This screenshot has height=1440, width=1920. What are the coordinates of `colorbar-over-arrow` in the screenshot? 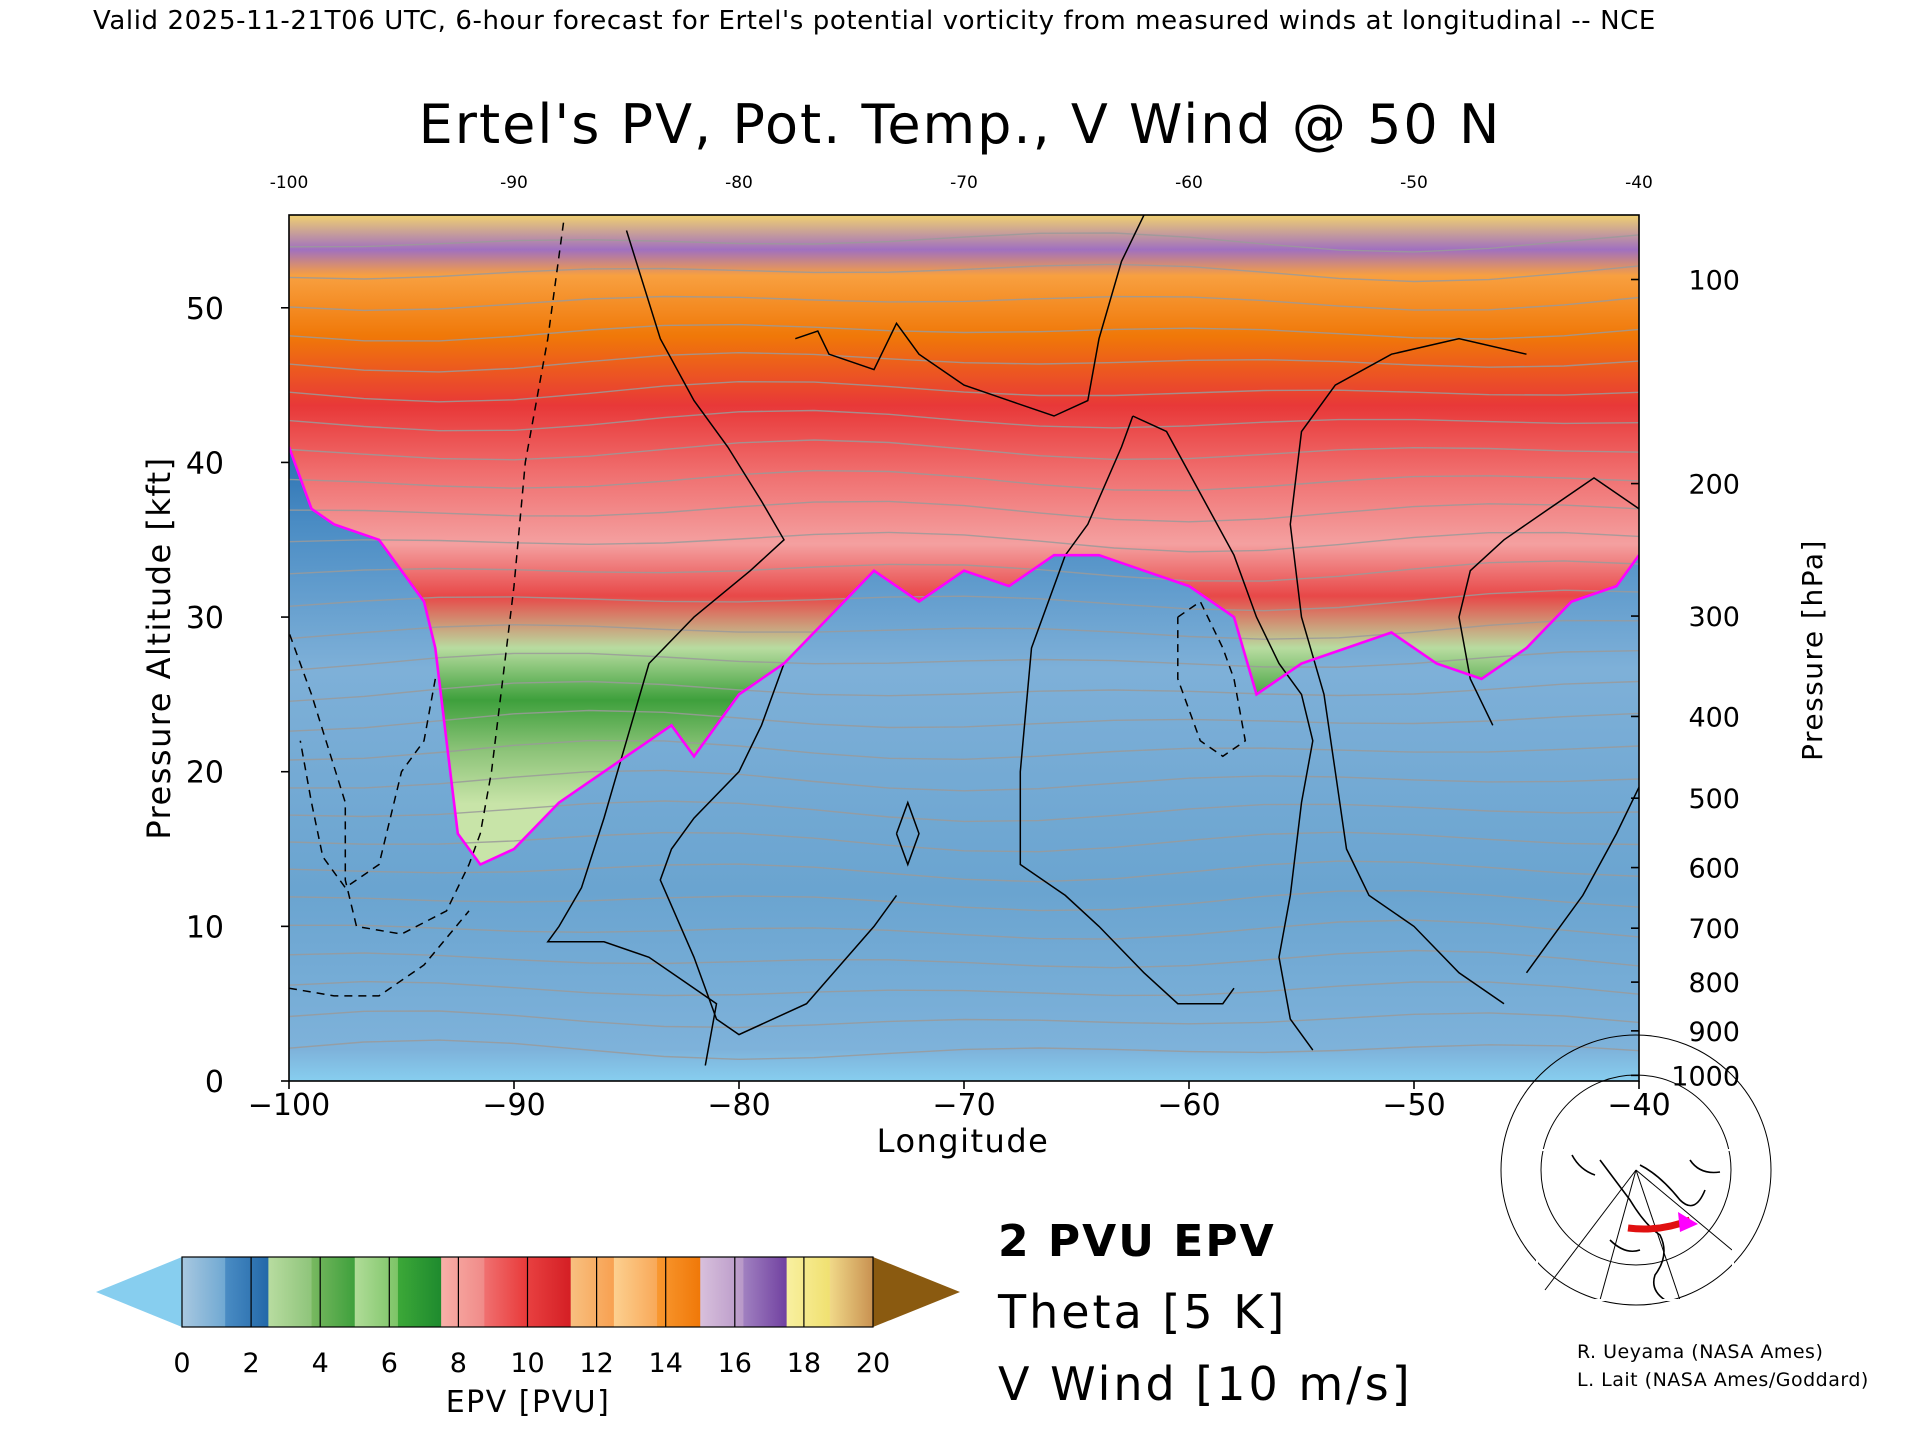 It's located at (916, 1292).